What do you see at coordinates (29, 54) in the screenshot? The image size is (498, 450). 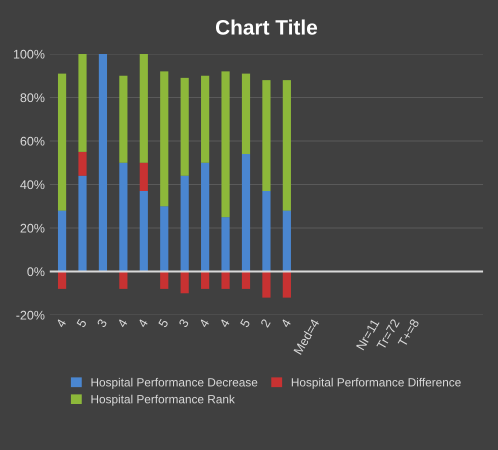 I see `y-tick-label: 100%` at bounding box center [29, 54].